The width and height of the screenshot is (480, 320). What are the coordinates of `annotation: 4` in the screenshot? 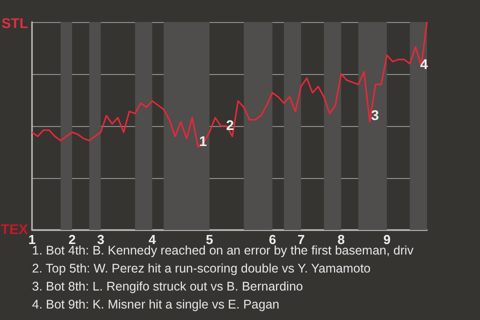 It's located at (424, 64).